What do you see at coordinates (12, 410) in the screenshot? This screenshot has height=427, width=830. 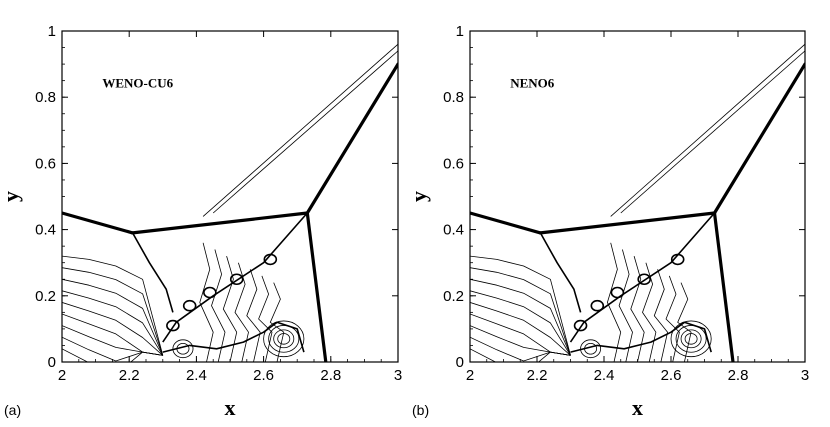 I see `panel-label: (a)` at bounding box center [12, 410].